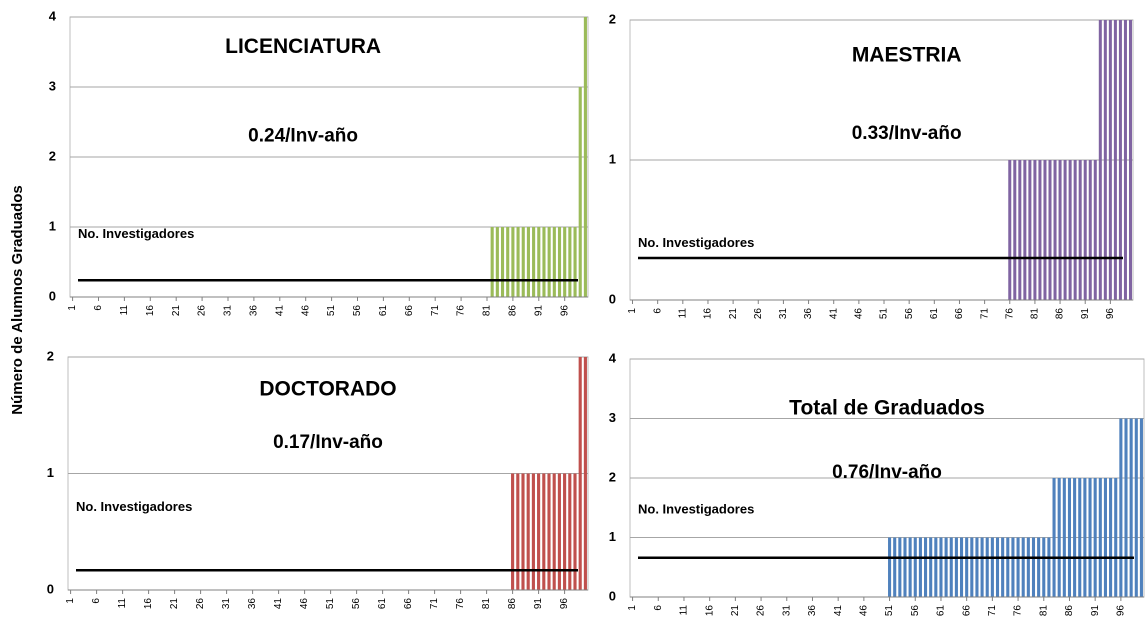 The image size is (1146, 622). I want to click on x-tick-label: 91, so click(1095, 611).